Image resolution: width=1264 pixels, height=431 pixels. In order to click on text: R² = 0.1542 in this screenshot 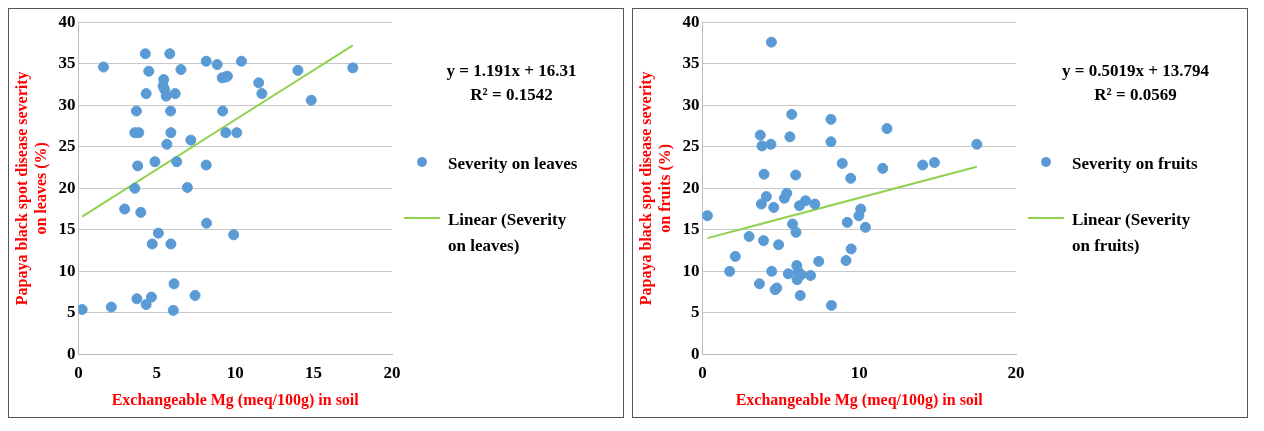, I will do `click(511, 95)`.